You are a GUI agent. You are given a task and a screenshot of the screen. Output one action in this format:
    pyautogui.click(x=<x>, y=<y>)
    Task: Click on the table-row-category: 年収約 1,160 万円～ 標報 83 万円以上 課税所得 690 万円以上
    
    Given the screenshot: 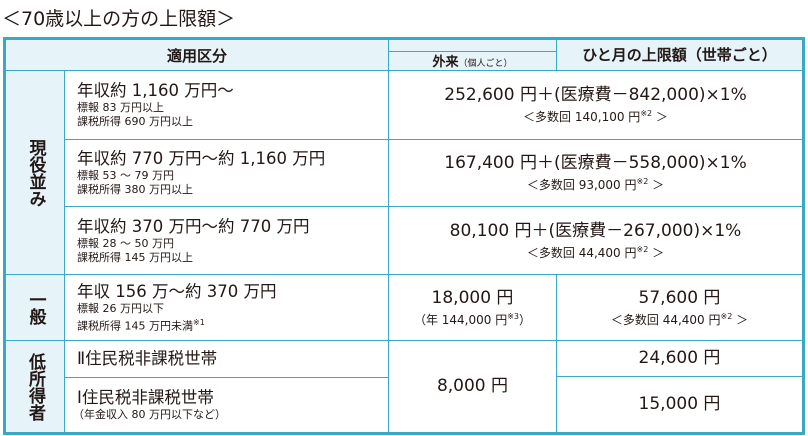 What is the action you would take?
    pyautogui.click(x=227, y=105)
    